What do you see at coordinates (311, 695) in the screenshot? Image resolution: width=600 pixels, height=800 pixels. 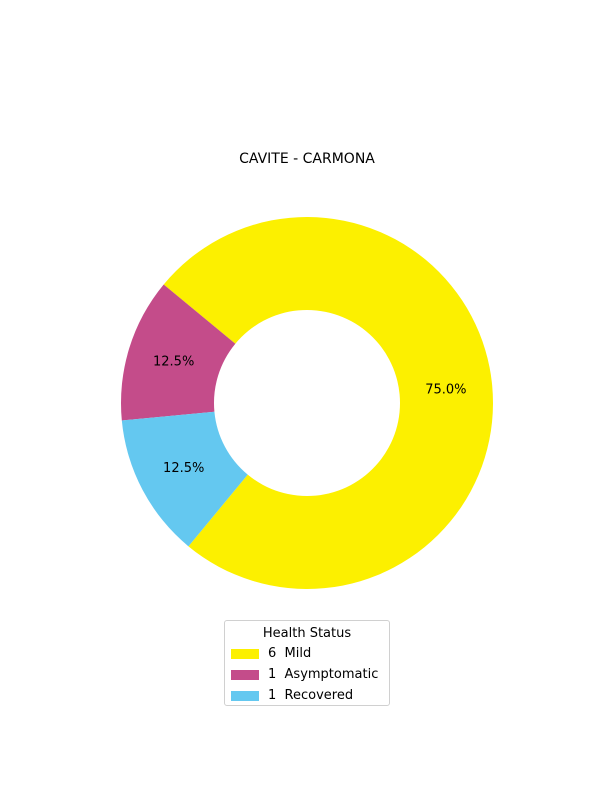 I see `legend-label-recovered: 1 Recovered` at bounding box center [311, 695].